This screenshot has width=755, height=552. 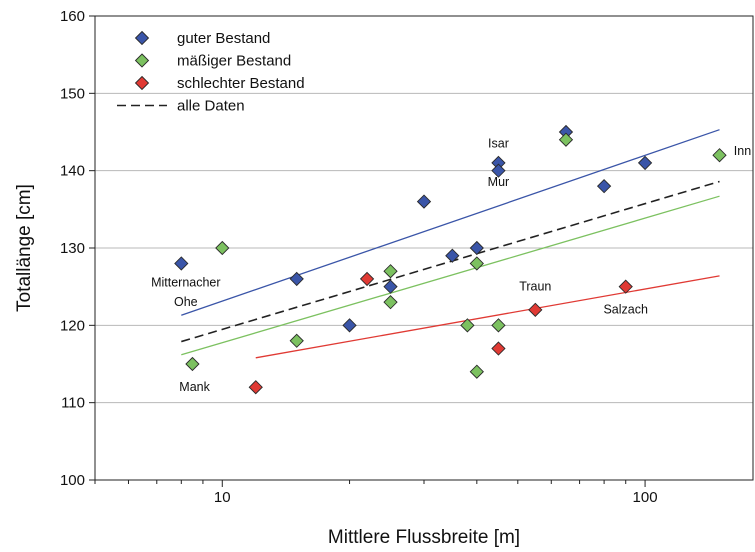 What do you see at coordinates (645, 497) in the screenshot?
I see `x-tick-label: 100` at bounding box center [645, 497].